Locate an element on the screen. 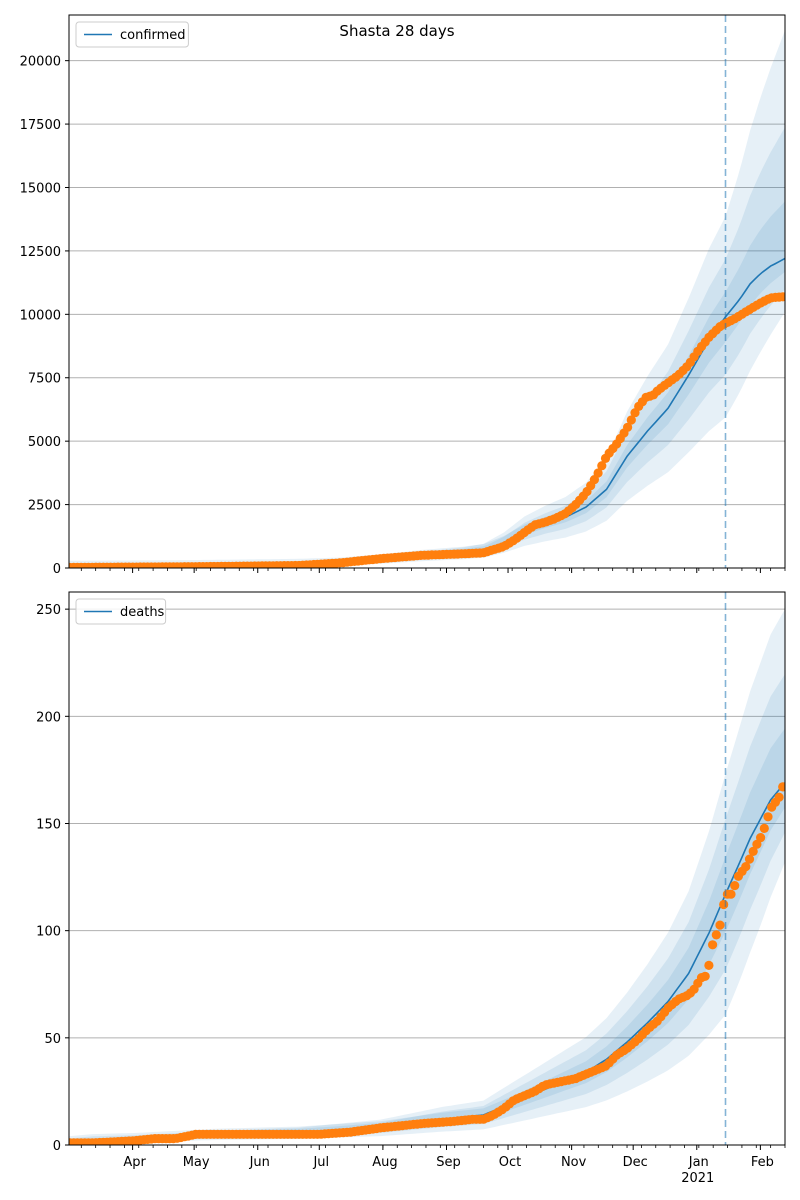  y-tick-label: 20000 is located at coordinates (40, 62).